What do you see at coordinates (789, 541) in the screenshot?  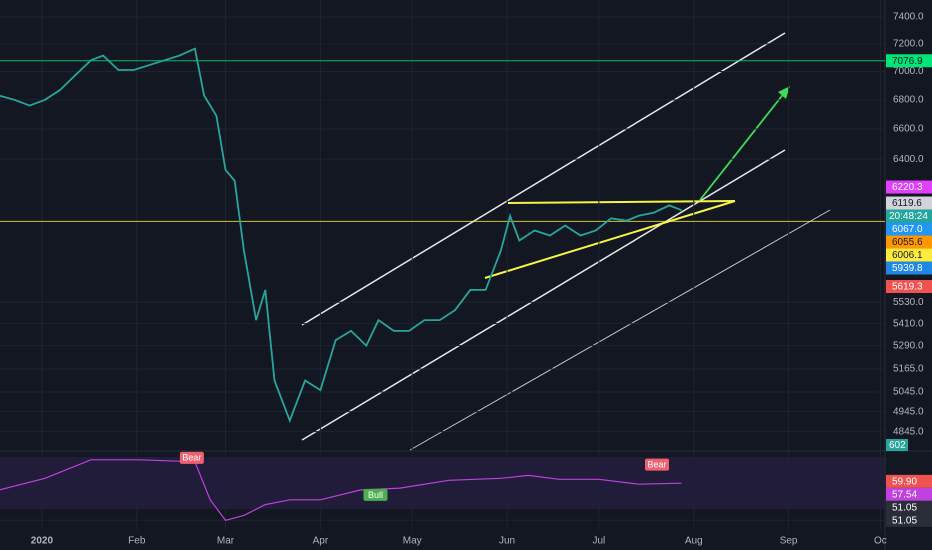 I see `x-tick-label: Sep` at bounding box center [789, 541].